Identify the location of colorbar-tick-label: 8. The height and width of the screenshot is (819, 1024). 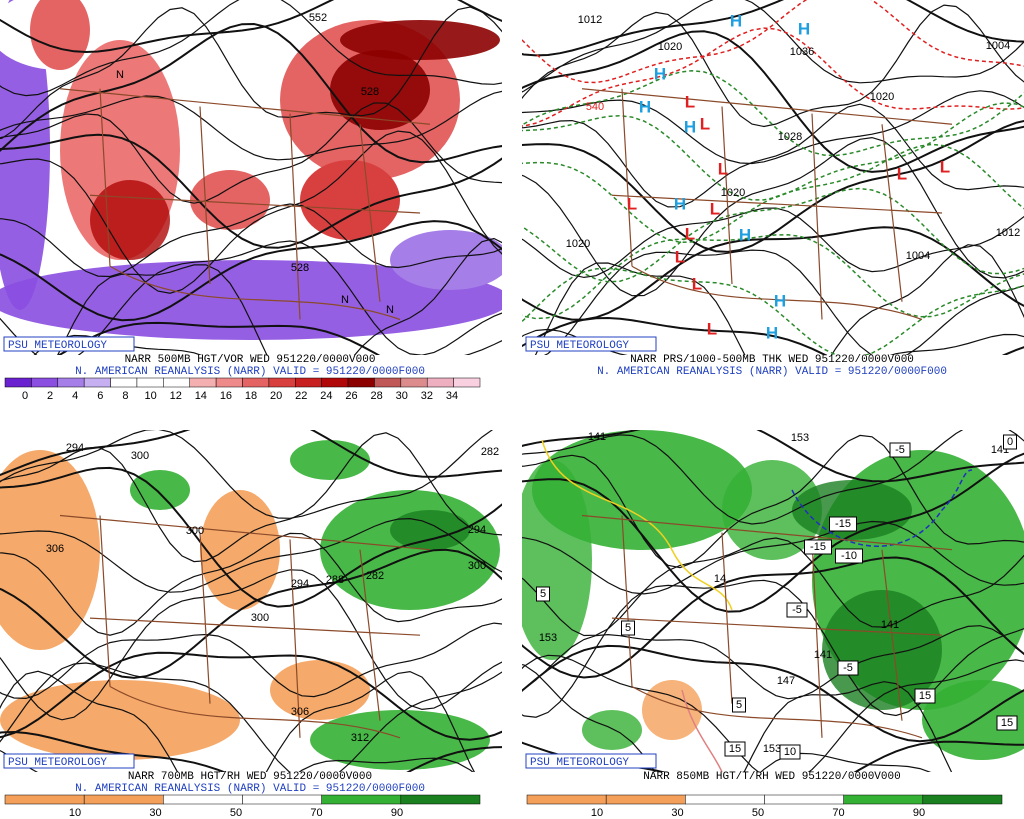
(125, 396).